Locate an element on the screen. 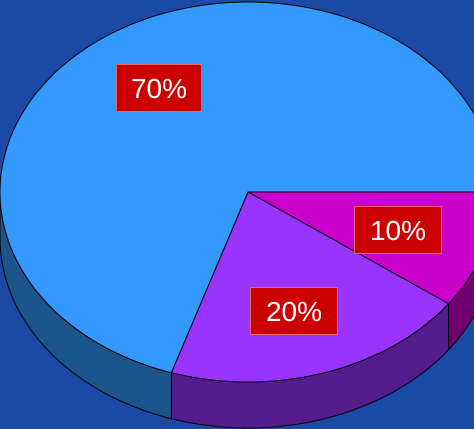  slice-label-10: 10% is located at coordinates (398, 230).